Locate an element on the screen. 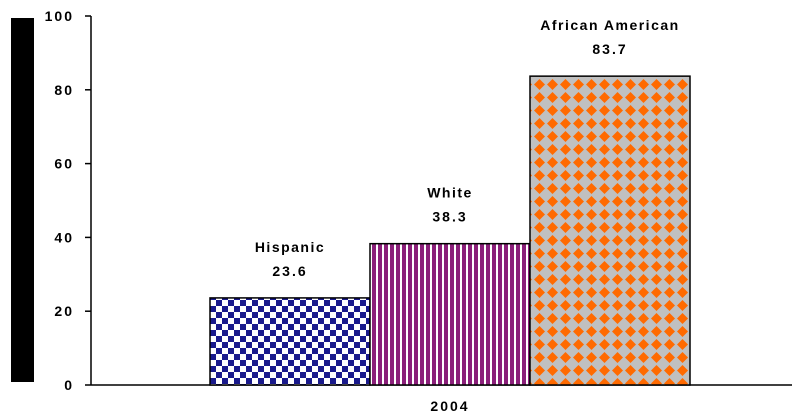 This screenshot has height=414, width=798. bar-name-label: African American is located at coordinates (609, 25).